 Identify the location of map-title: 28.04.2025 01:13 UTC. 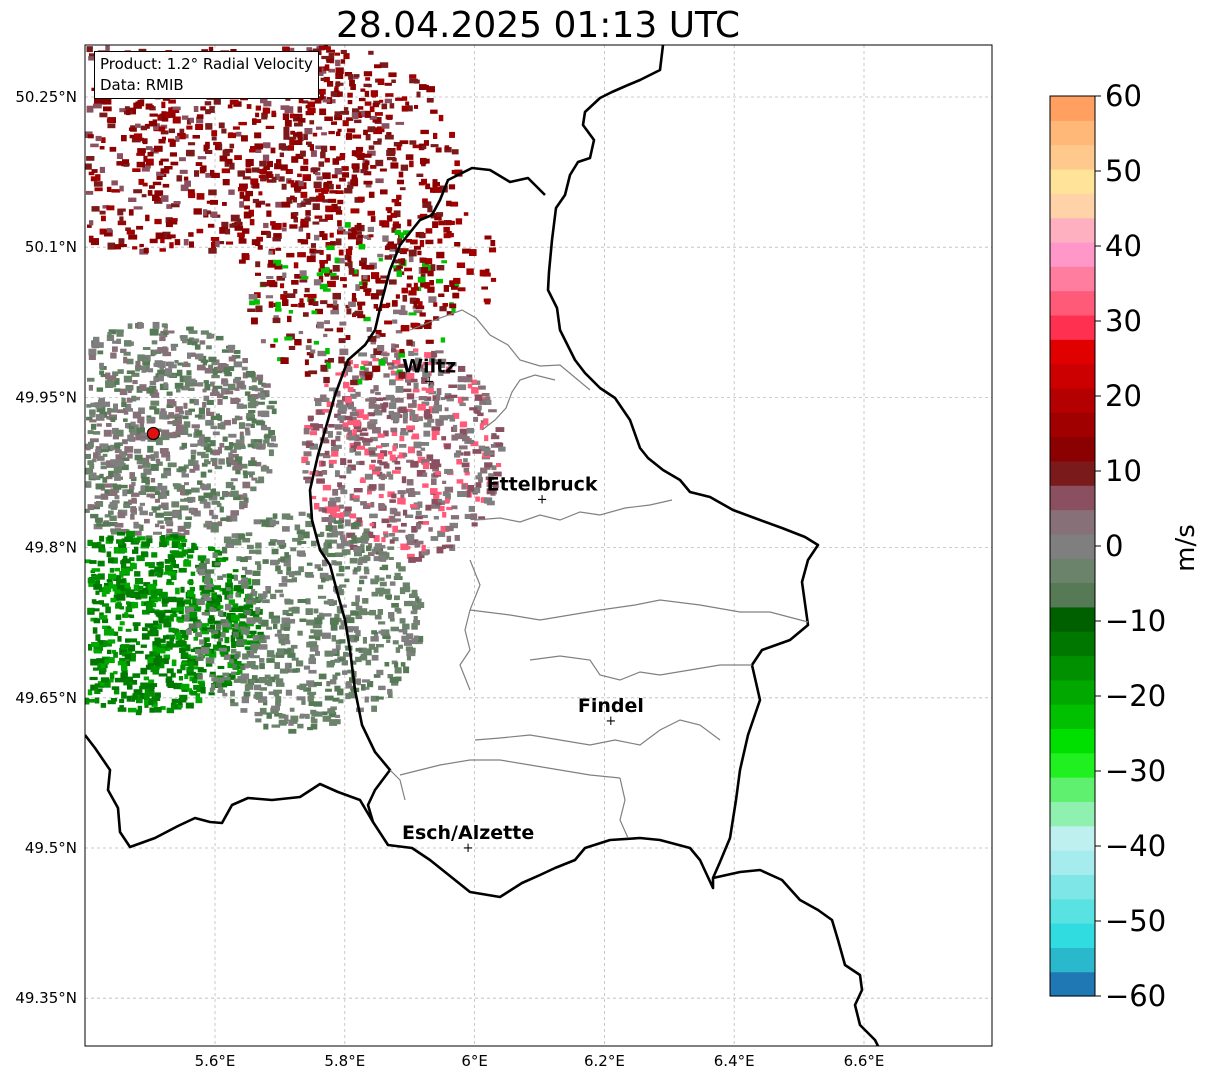
(538, 25).